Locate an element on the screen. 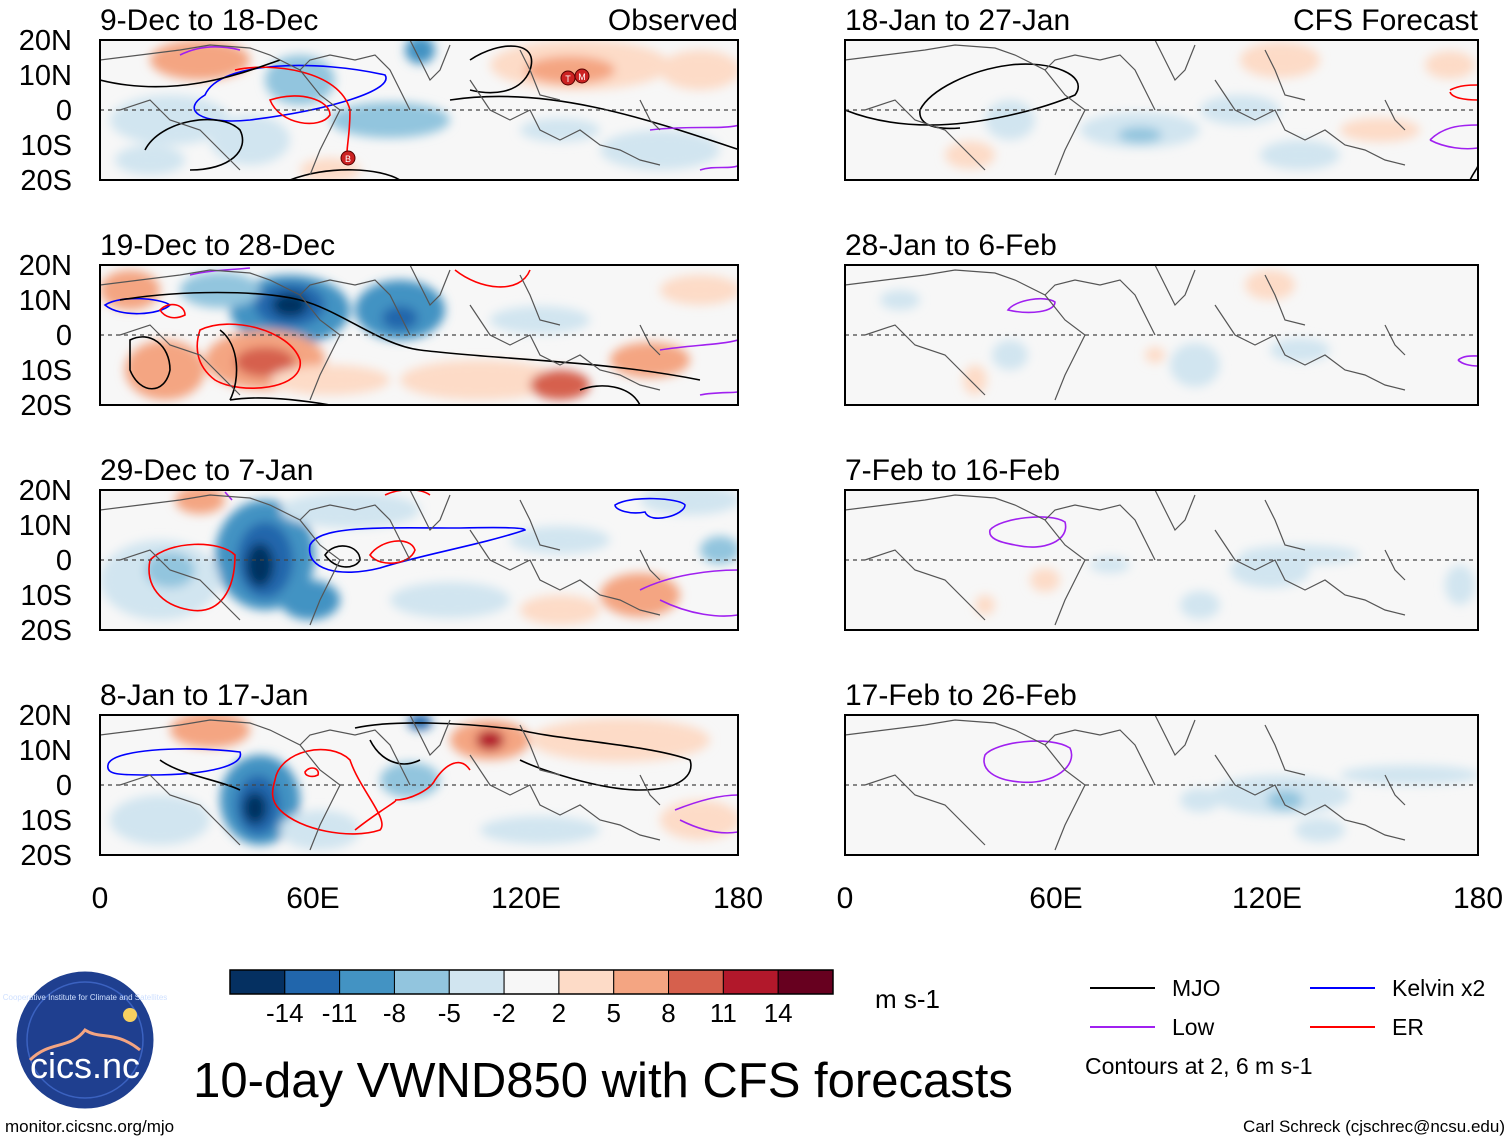  legend-item-er: ER is located at coordinates (1367, 1027).